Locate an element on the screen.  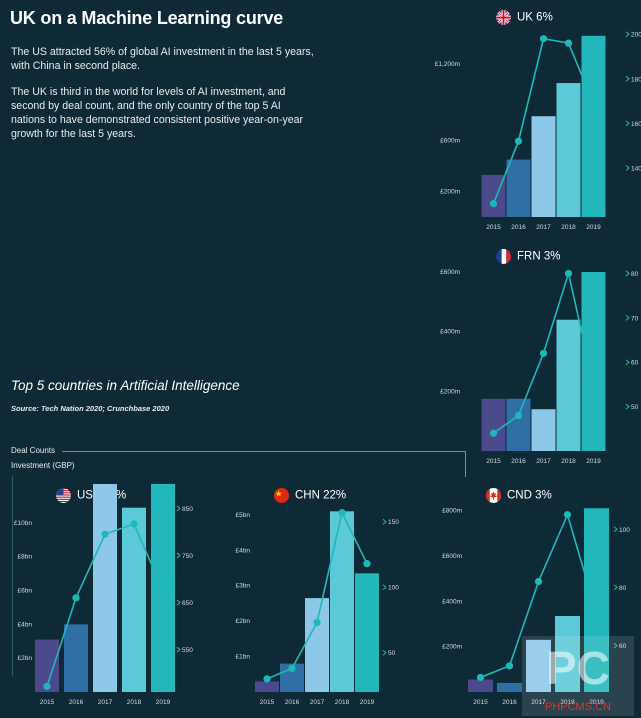
left-tick-label: £6bn is located at coordinates (25, 591).